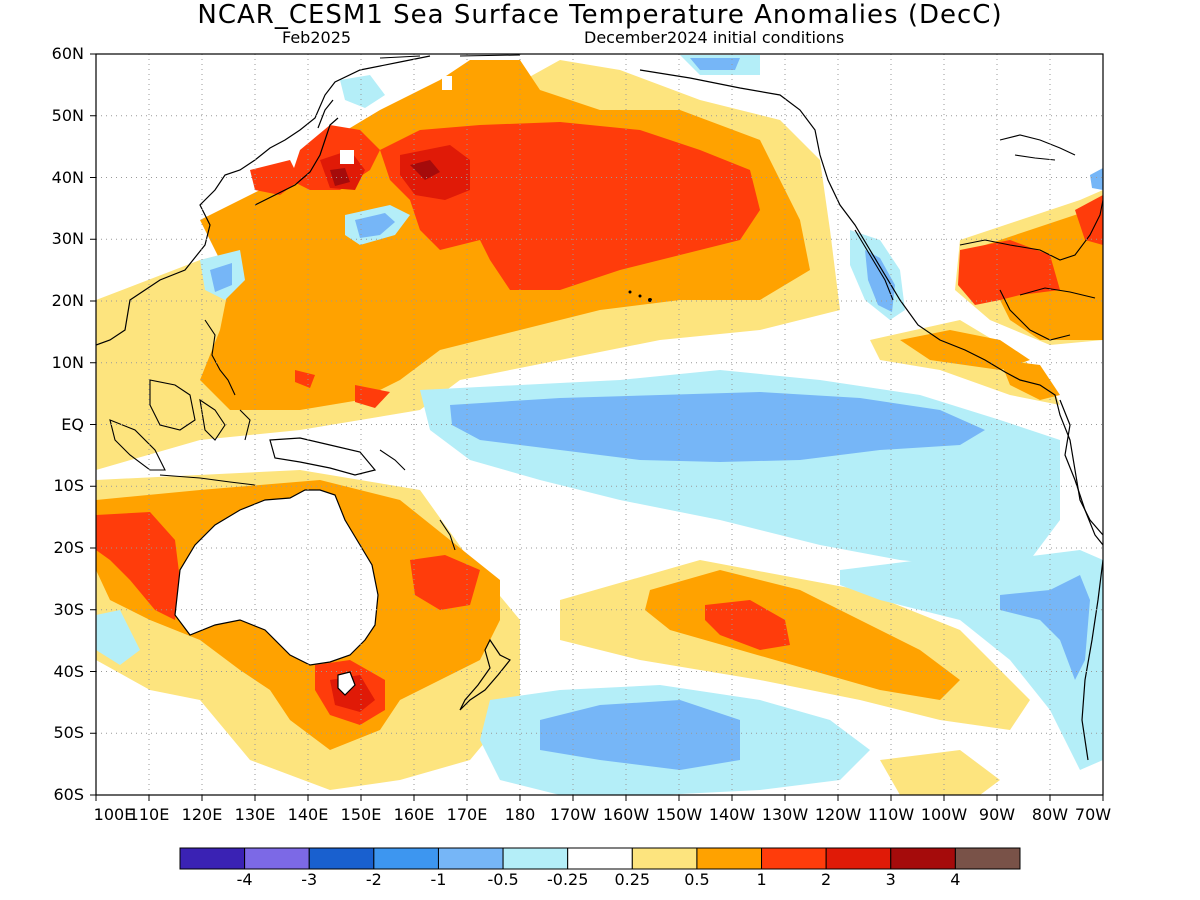 Image resolution: width=1200 pixels, height=900 pixels. What do you see at coordinates (346, 683) in the screenshot?
I see `tasmania-land` at bounding box center [346, 683].